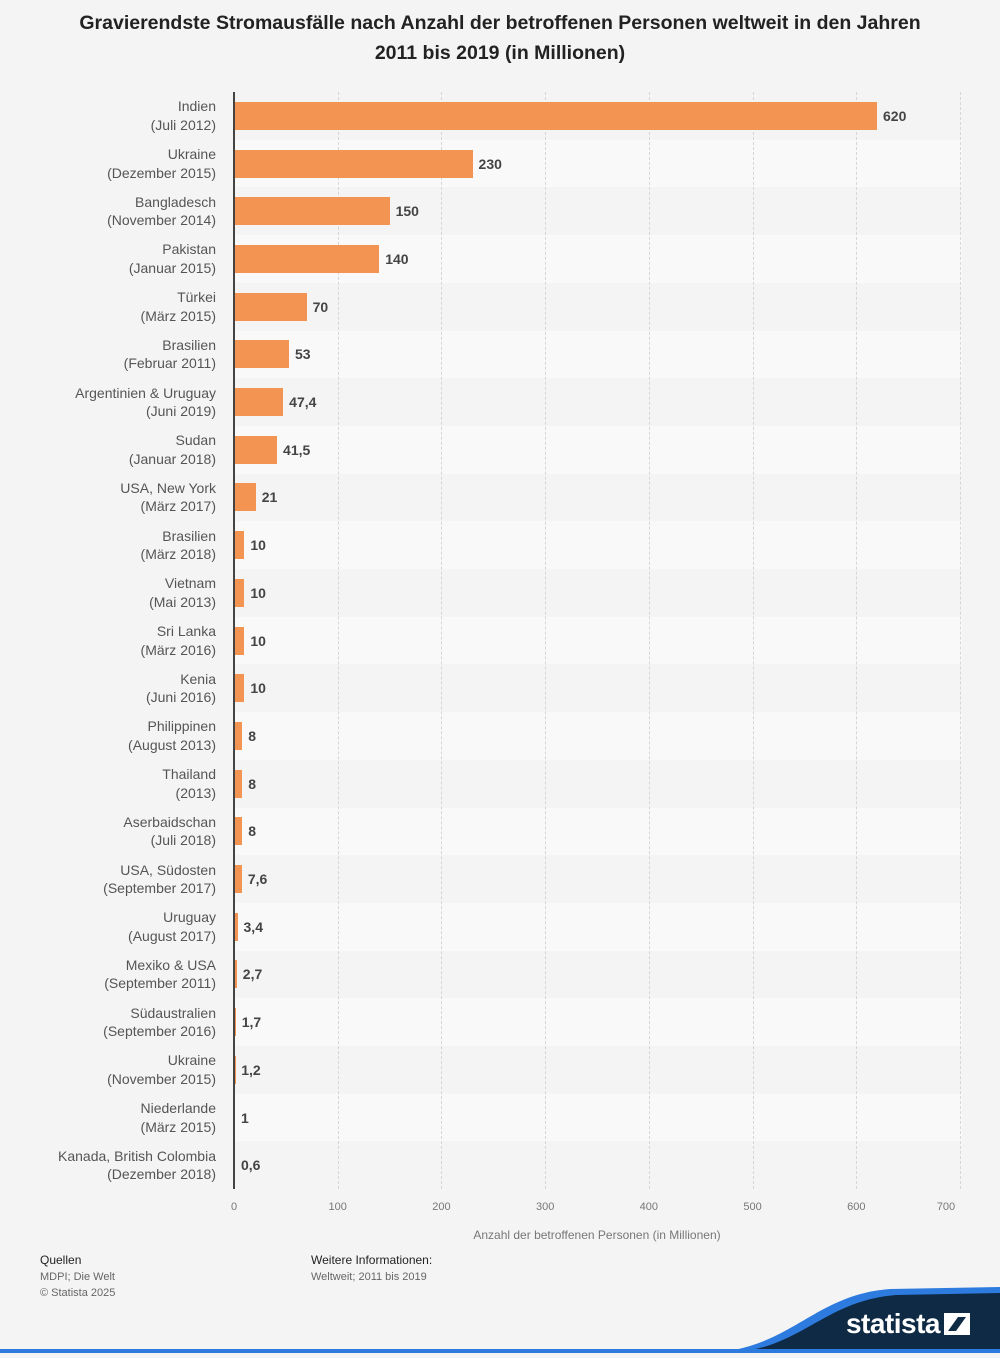 The image size is (1000, 1358). I want to click on category-label: Bangladesch(November 2014), so click(108, 211).